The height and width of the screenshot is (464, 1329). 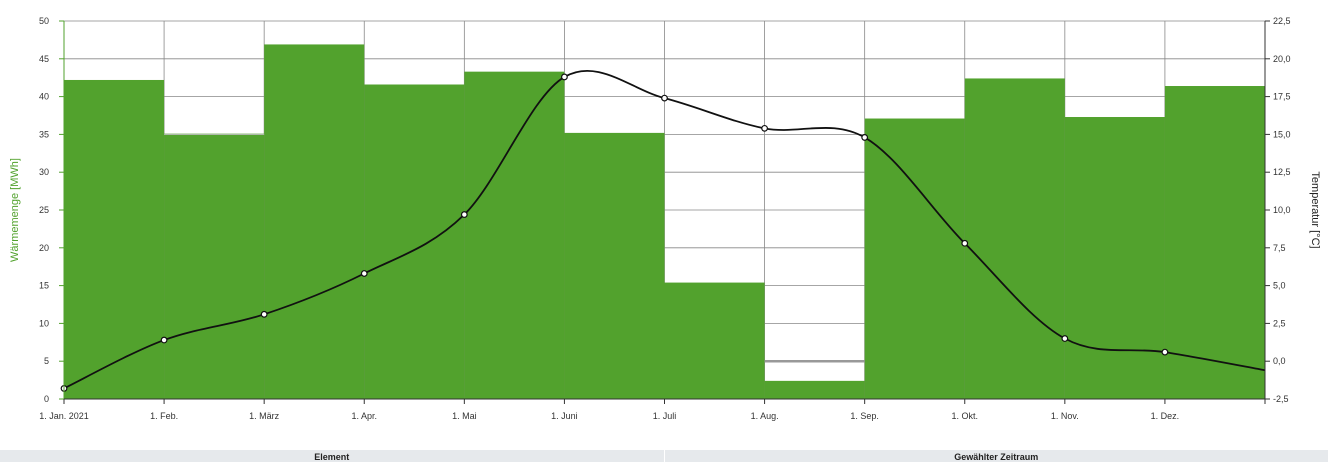 I want to click on y-tick-label-right: 2,5, so click(x=1279, y=323).